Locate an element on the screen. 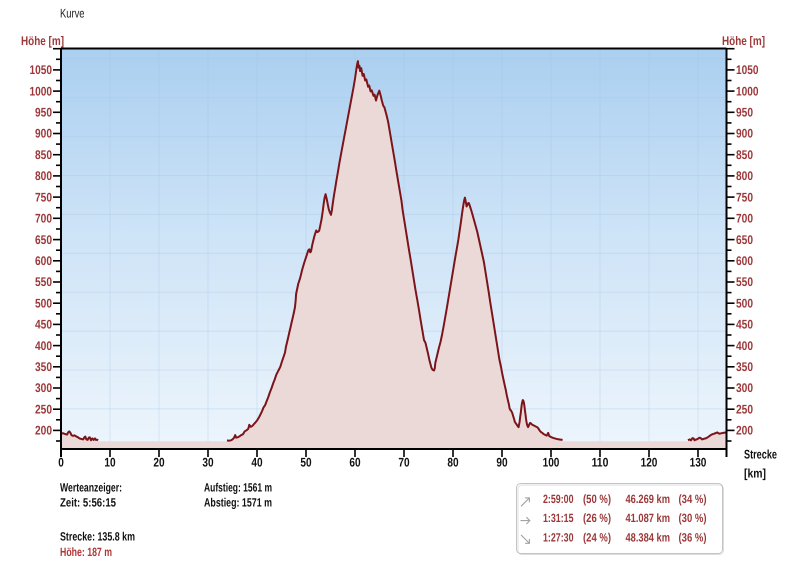 This screenshot has height=566, width=800. svg-text: 50 is located at coordinates (305, 463).